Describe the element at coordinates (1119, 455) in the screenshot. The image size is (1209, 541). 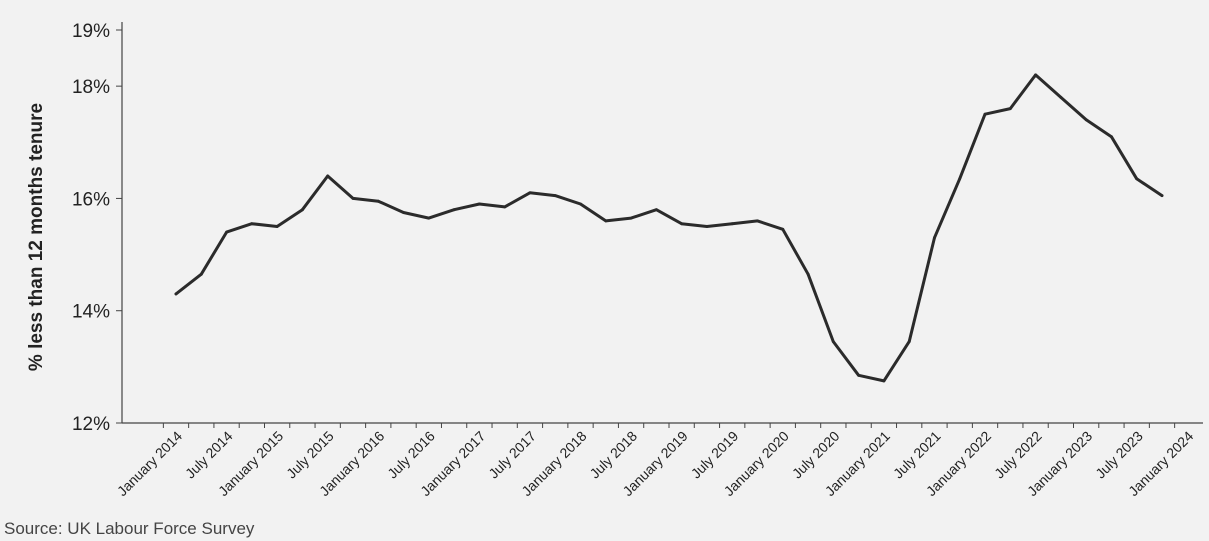
I see `x-tick-label: July 2023` at that location.